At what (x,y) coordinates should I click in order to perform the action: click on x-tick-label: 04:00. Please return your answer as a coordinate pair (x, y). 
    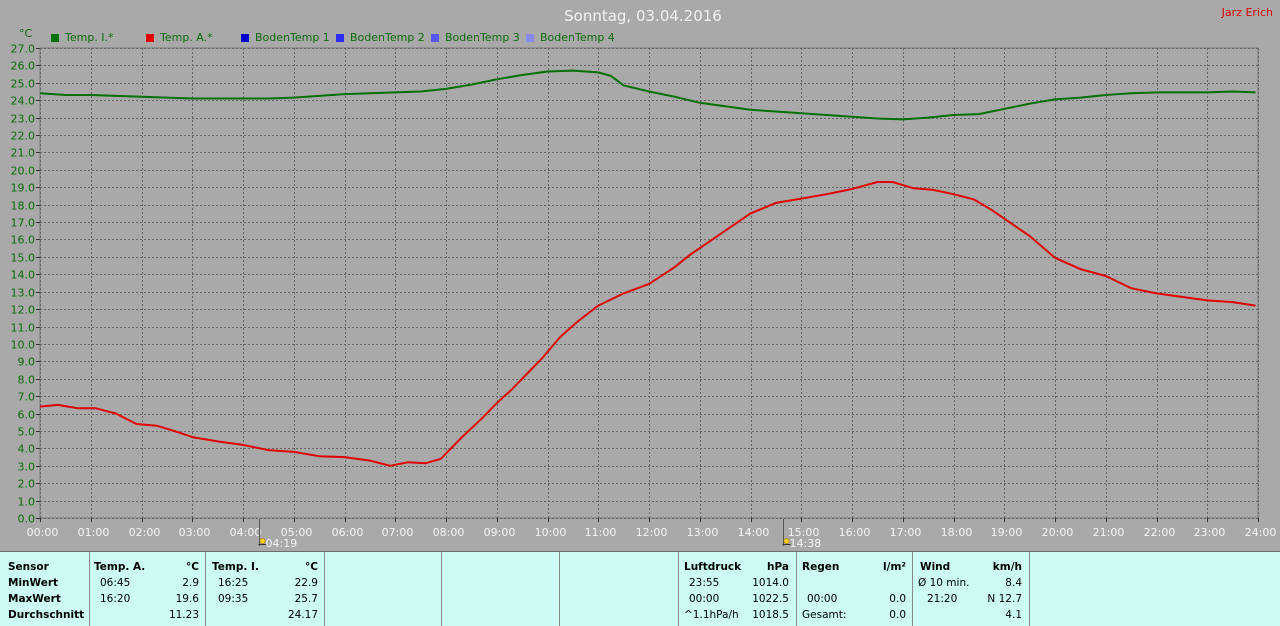
    Looking at the image, I should click on (246, 532).